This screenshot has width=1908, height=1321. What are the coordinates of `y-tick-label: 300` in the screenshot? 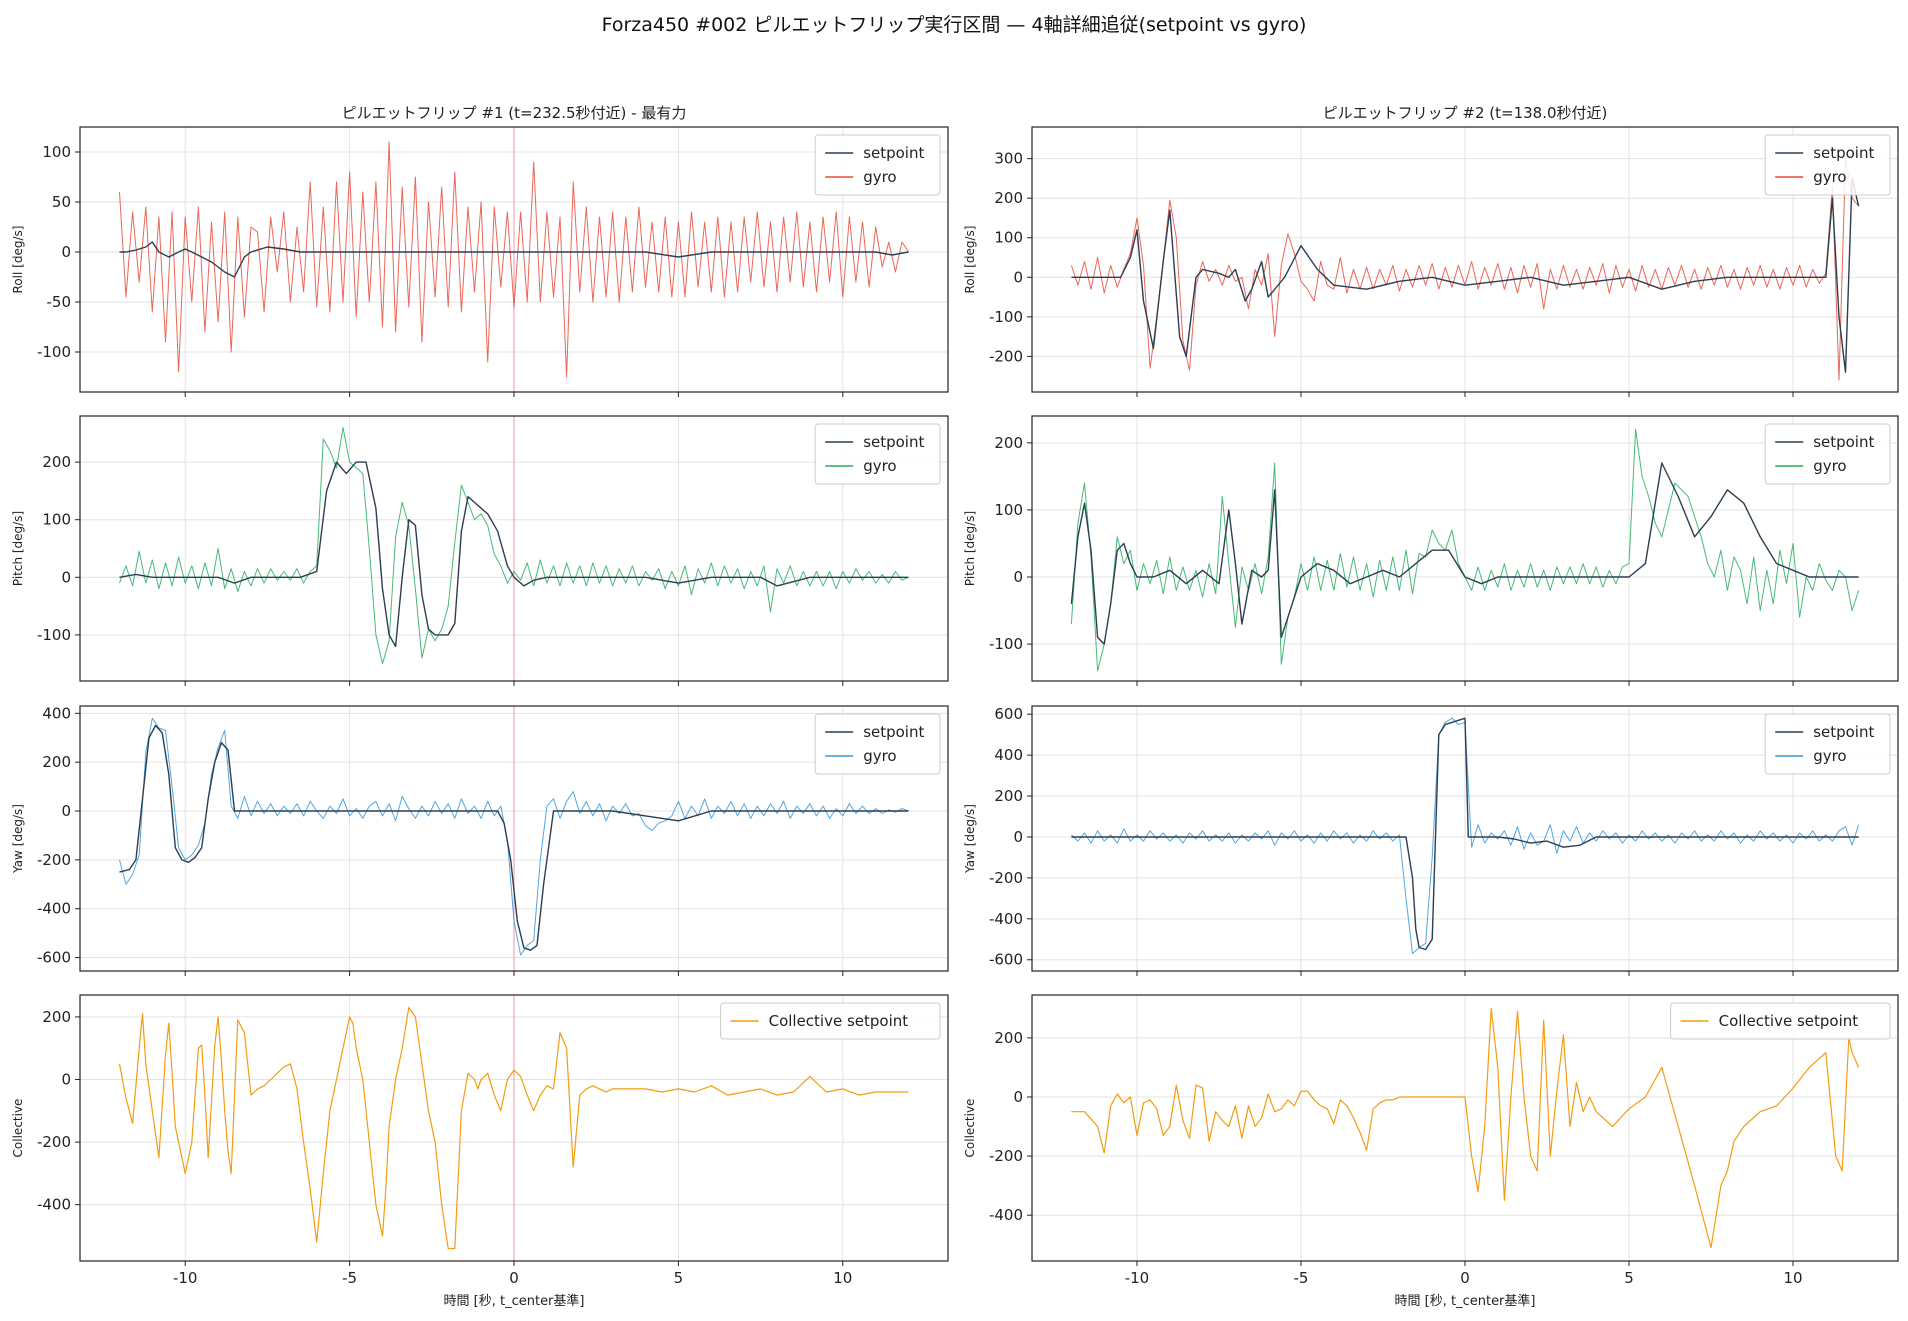 It's located at (1008, 159).